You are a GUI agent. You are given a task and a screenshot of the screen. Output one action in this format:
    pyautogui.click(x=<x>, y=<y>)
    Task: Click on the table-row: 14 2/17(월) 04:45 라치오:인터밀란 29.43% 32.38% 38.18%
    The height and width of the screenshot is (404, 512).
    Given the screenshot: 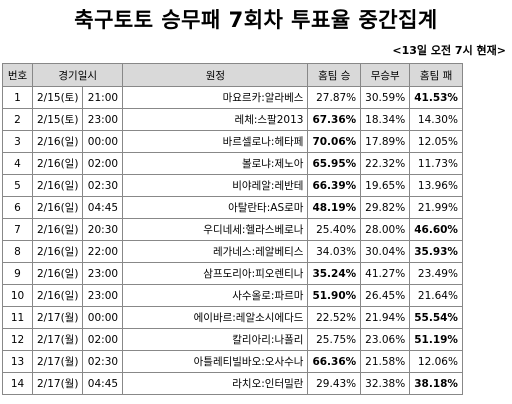 What is the action you would take?
    pyautogui.click(x=232, y=383)
    